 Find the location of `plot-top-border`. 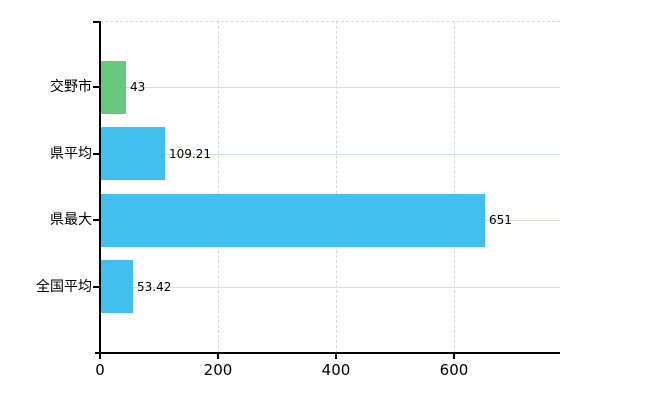

plot-top-border is located at coordinates (330, 21).